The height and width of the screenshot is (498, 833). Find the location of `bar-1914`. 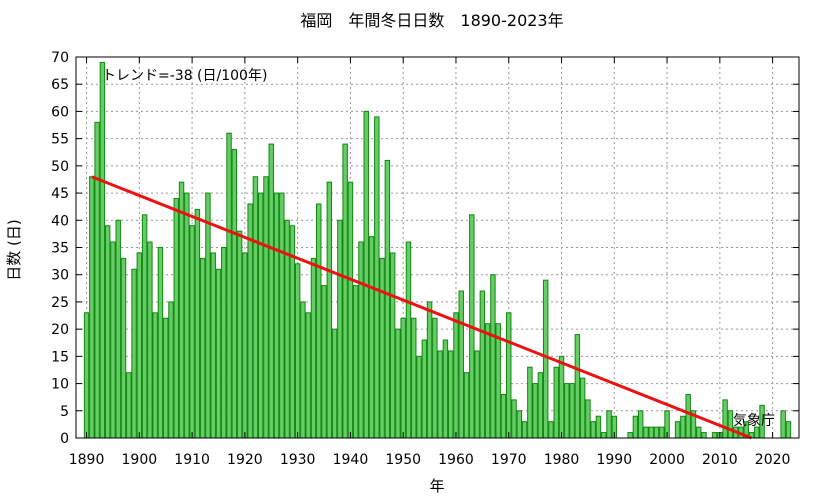

bar-1914 is located at coordinates (213, 345).